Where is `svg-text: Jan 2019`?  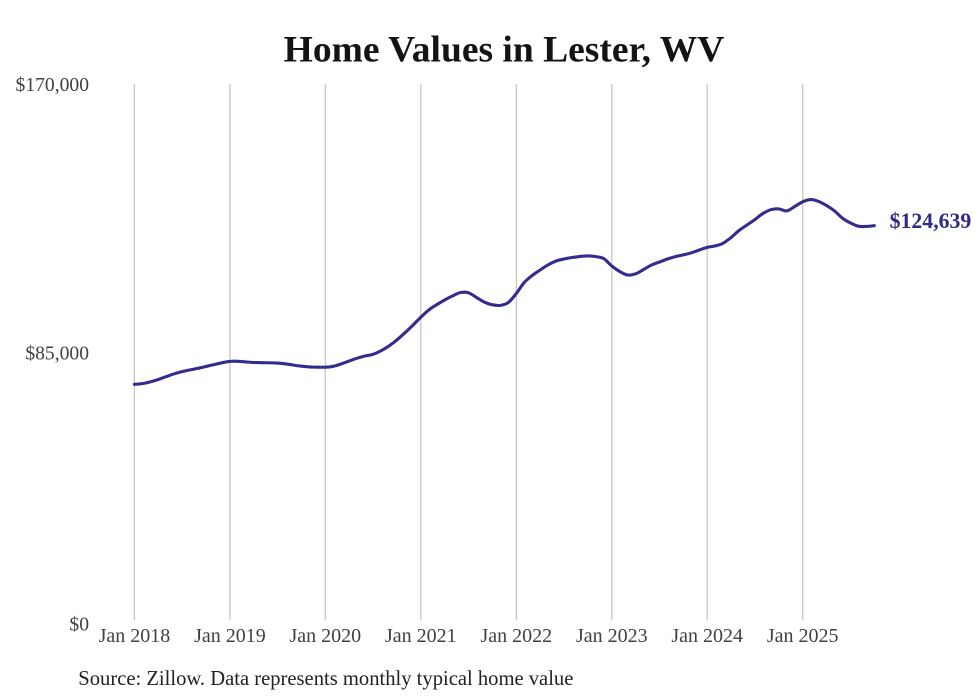 svg-text: Jan 2019 is located at coordinates (230, 636).